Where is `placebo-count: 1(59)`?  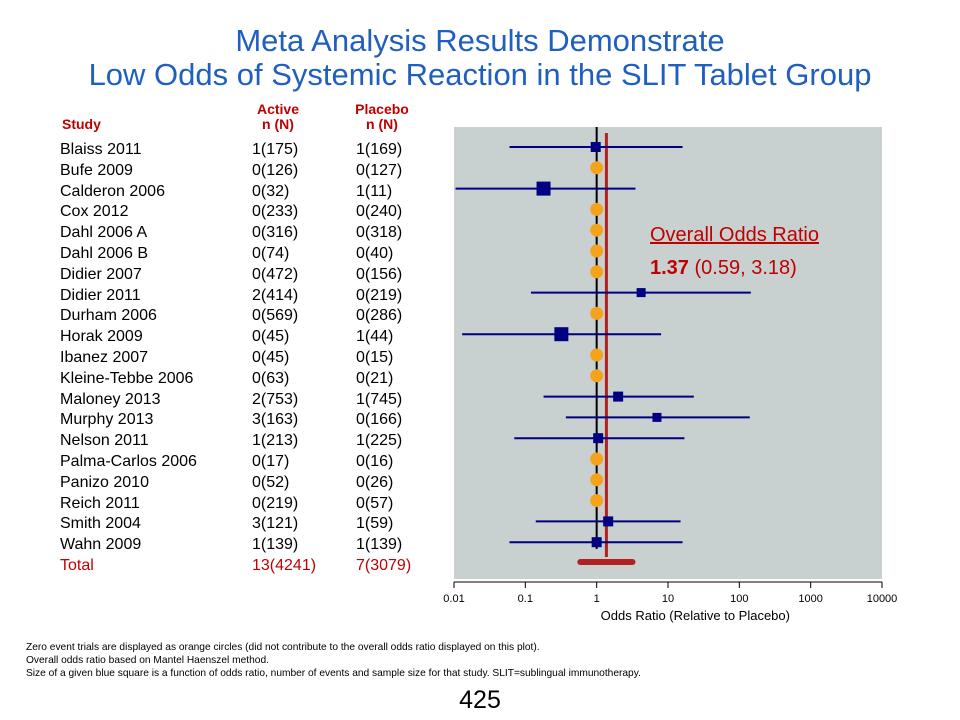 placebo-count: 1(59) is located at coordinates (375, 524).